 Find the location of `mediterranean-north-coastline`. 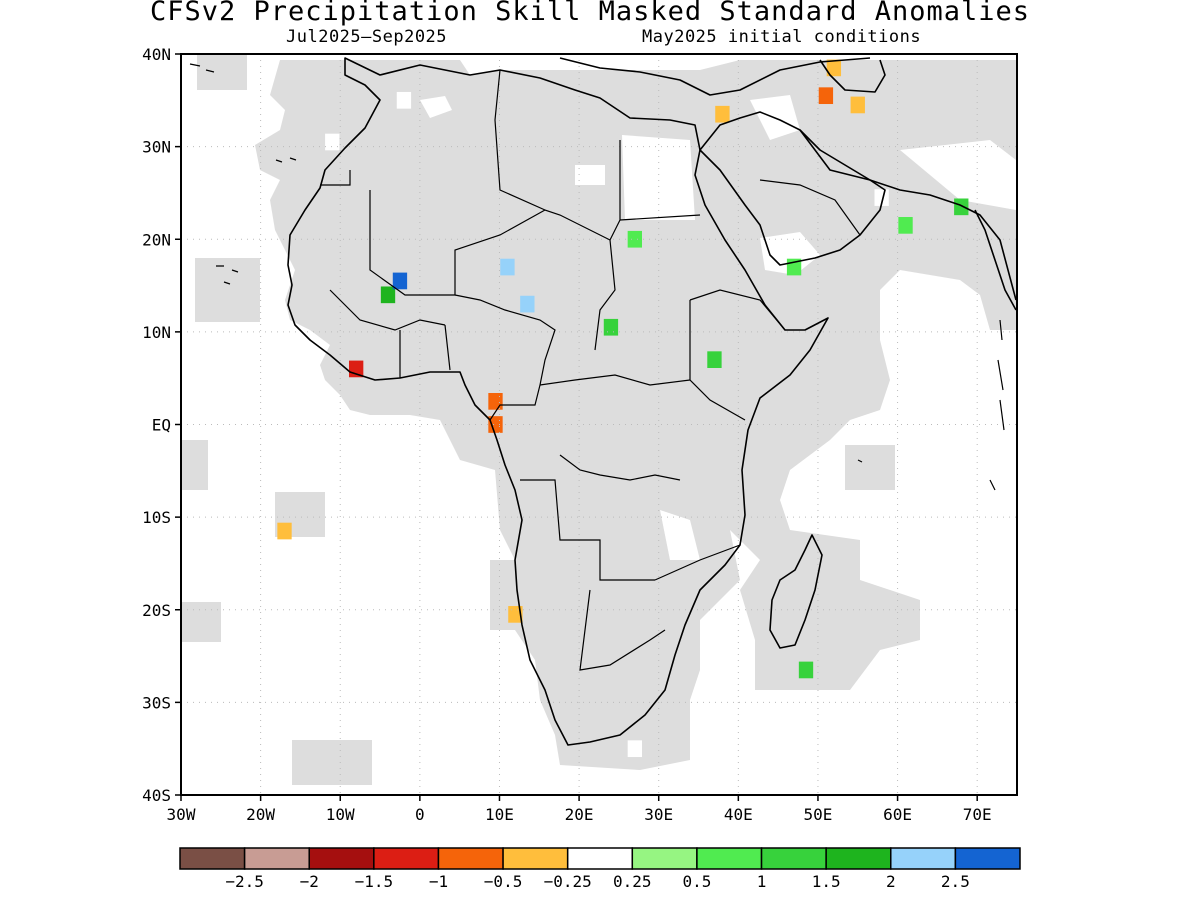

mediterranean-north-coastline is located at coordinates (715, 76).